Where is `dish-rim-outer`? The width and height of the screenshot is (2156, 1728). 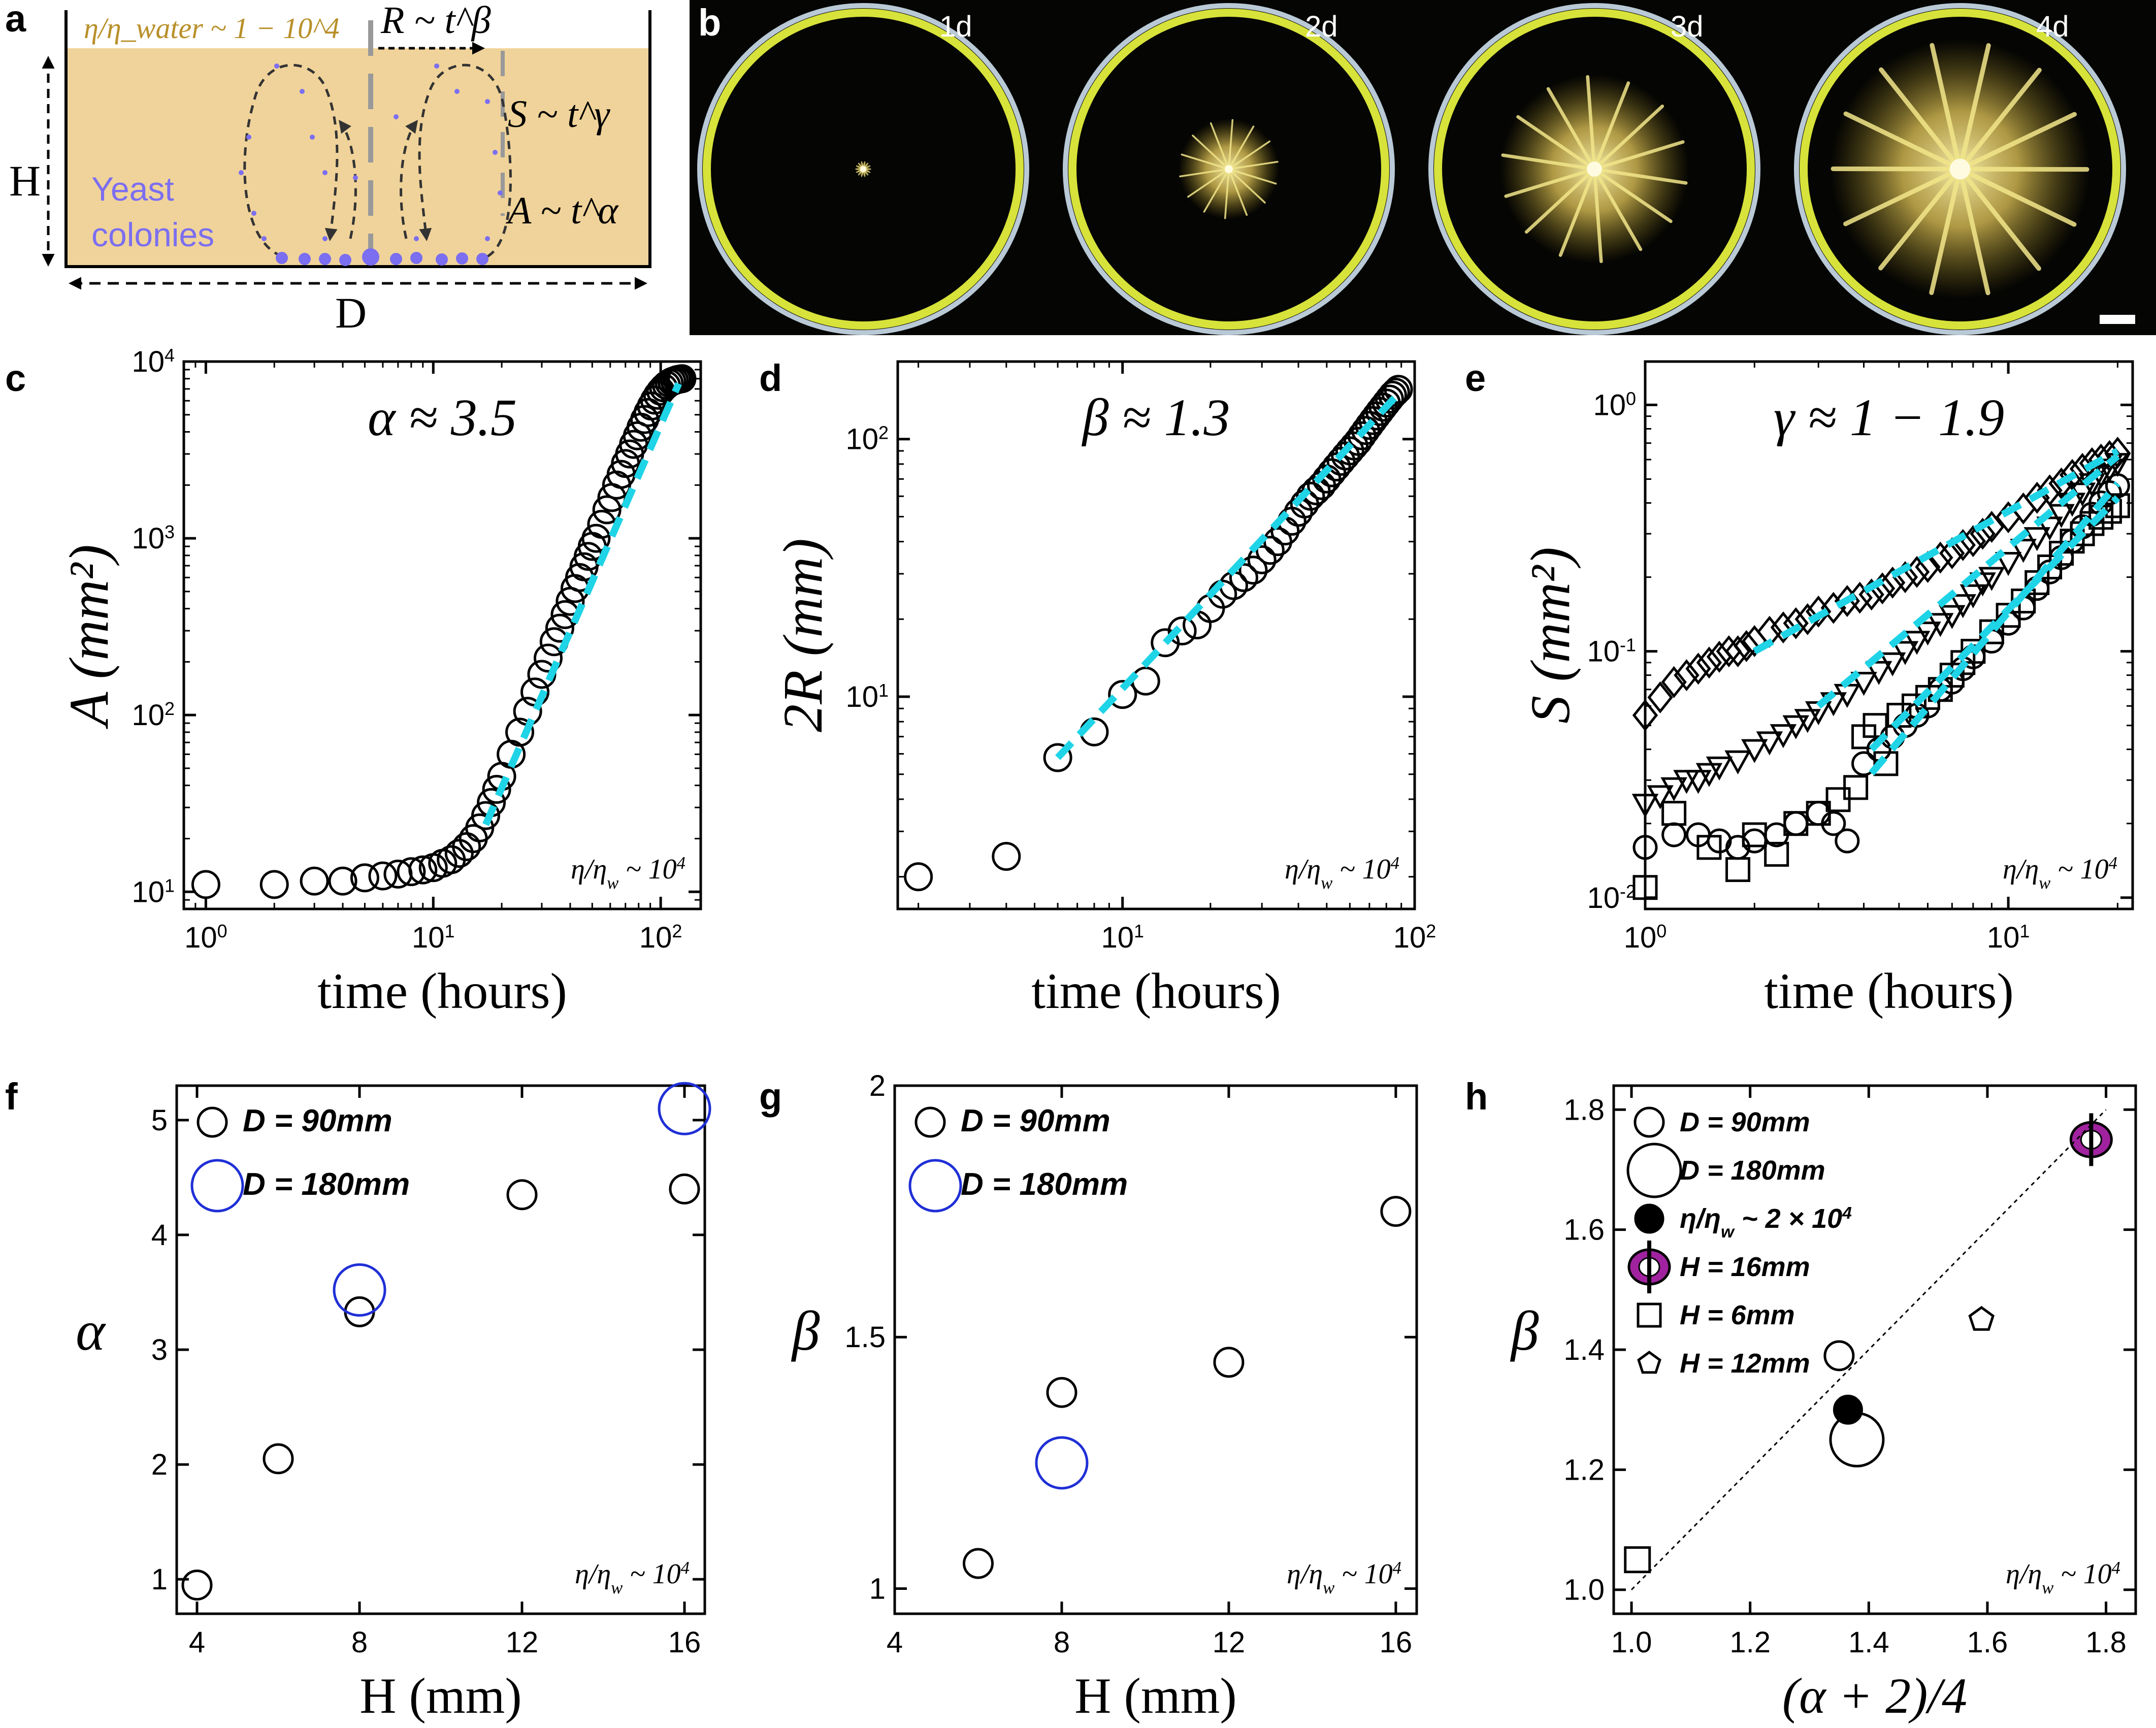
dish-rim-outer is located at coordinates (1960, 169).